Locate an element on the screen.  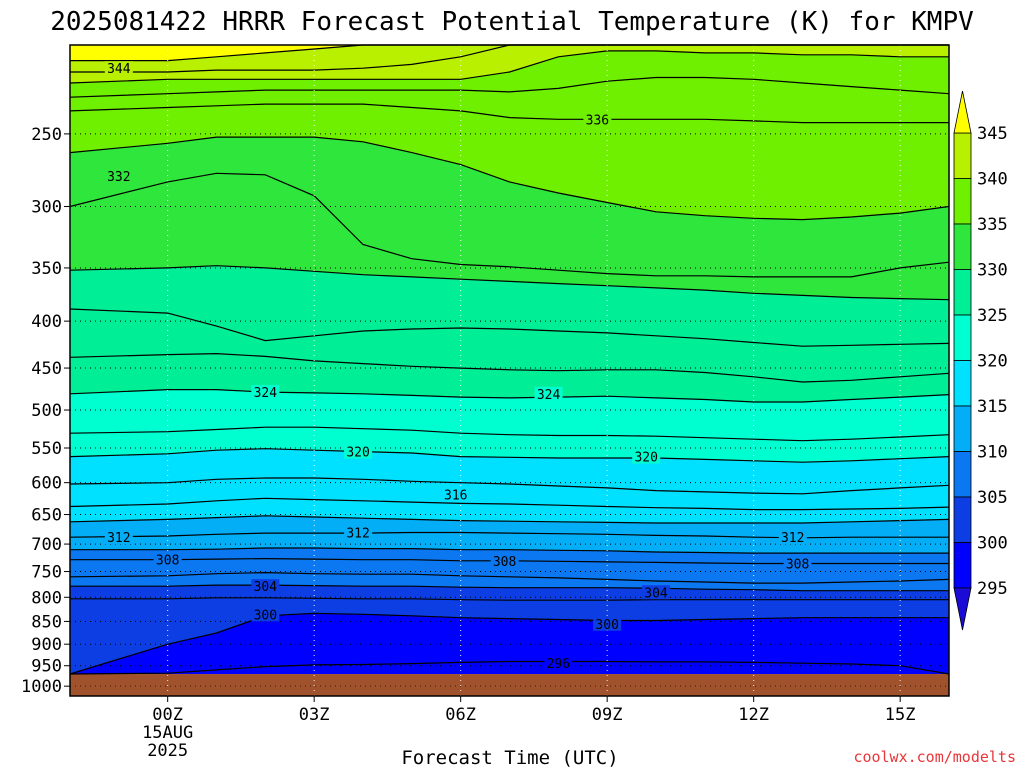
contour-label-5: 320 is located at coordinates (357, 453).